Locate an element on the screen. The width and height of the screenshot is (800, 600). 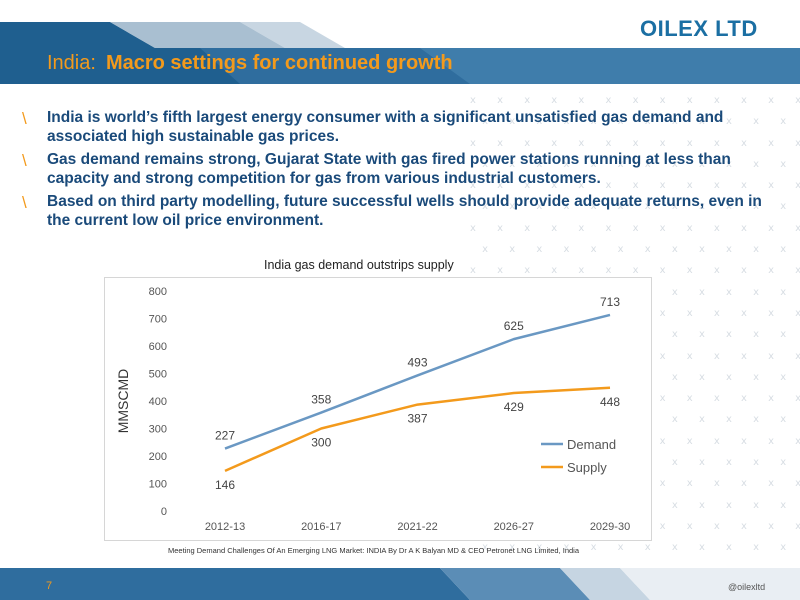
chart-title: India gas demand outstrips supply is located at coordinates (359, 265).